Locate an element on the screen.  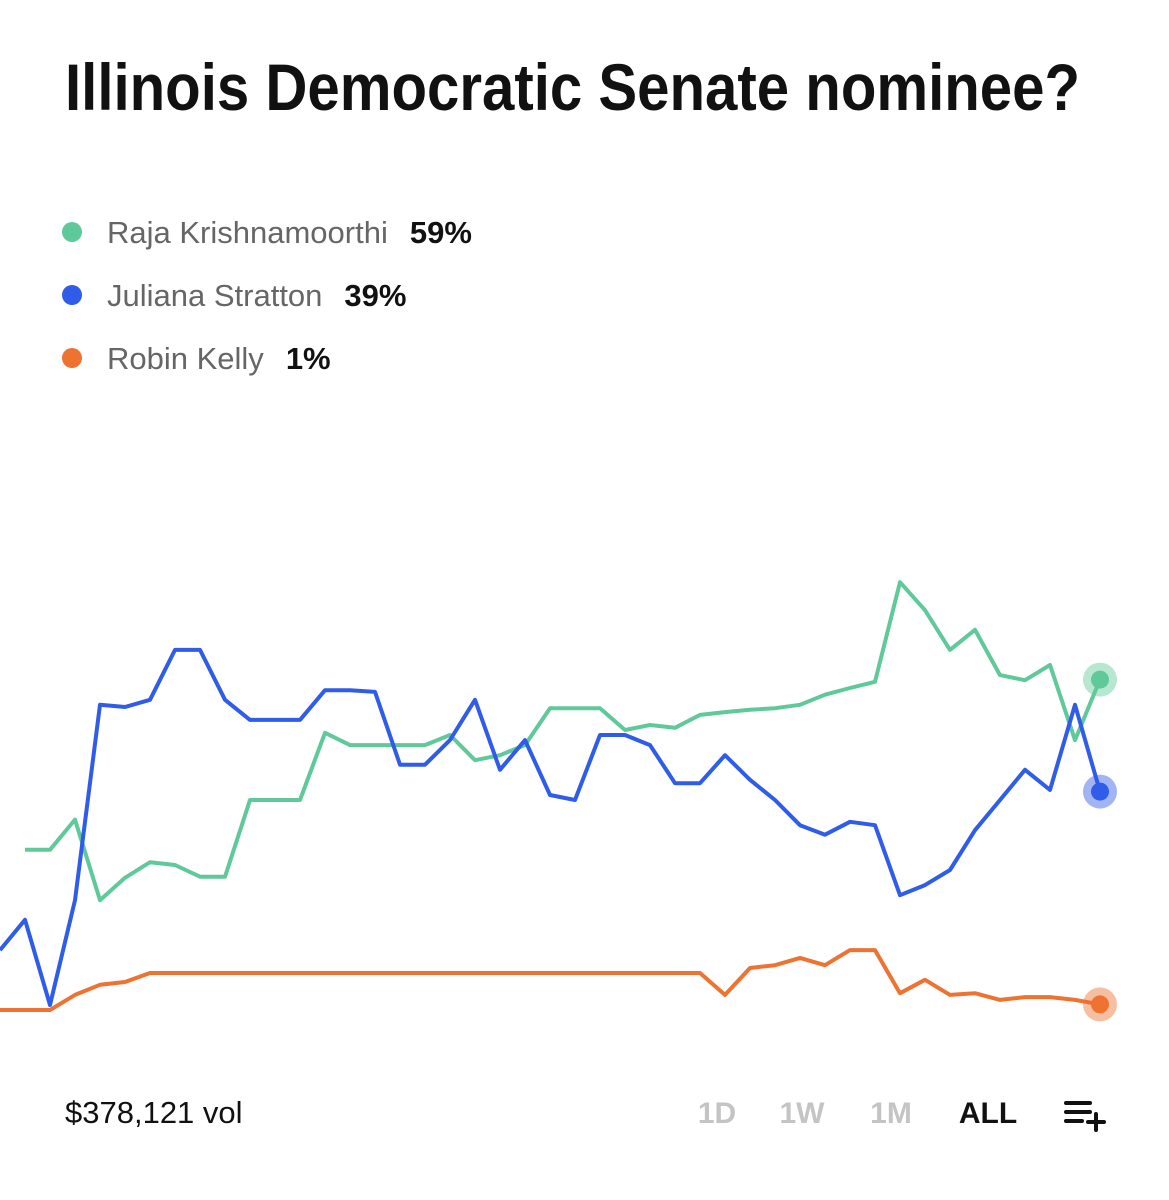
legend-entry: Robin Kelly 1% is located at coordinates (219, 358).